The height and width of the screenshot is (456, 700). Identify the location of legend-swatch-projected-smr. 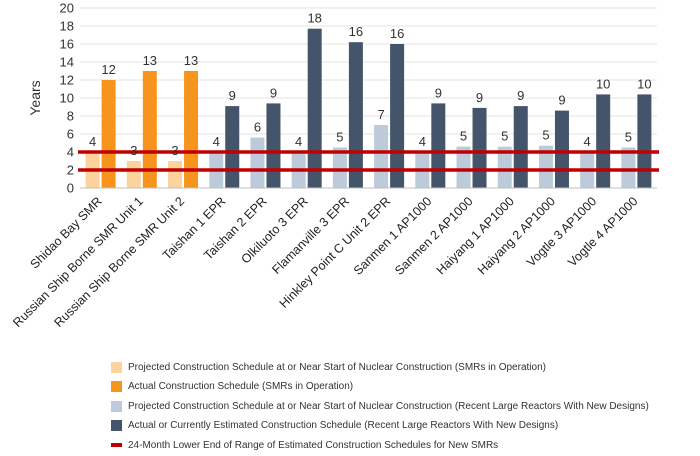
(116, 367).